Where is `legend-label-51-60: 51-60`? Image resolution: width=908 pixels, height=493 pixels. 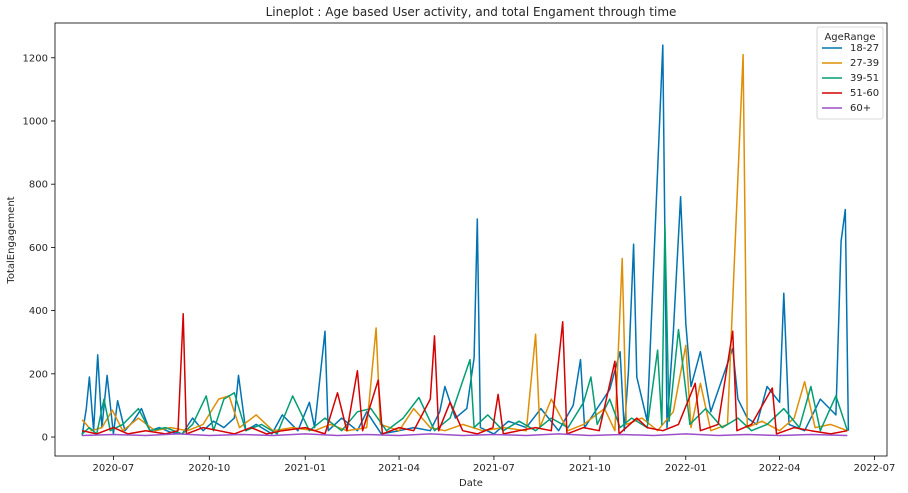 legend-label-51-60: 51-60 is located at coordinates (864, 93).